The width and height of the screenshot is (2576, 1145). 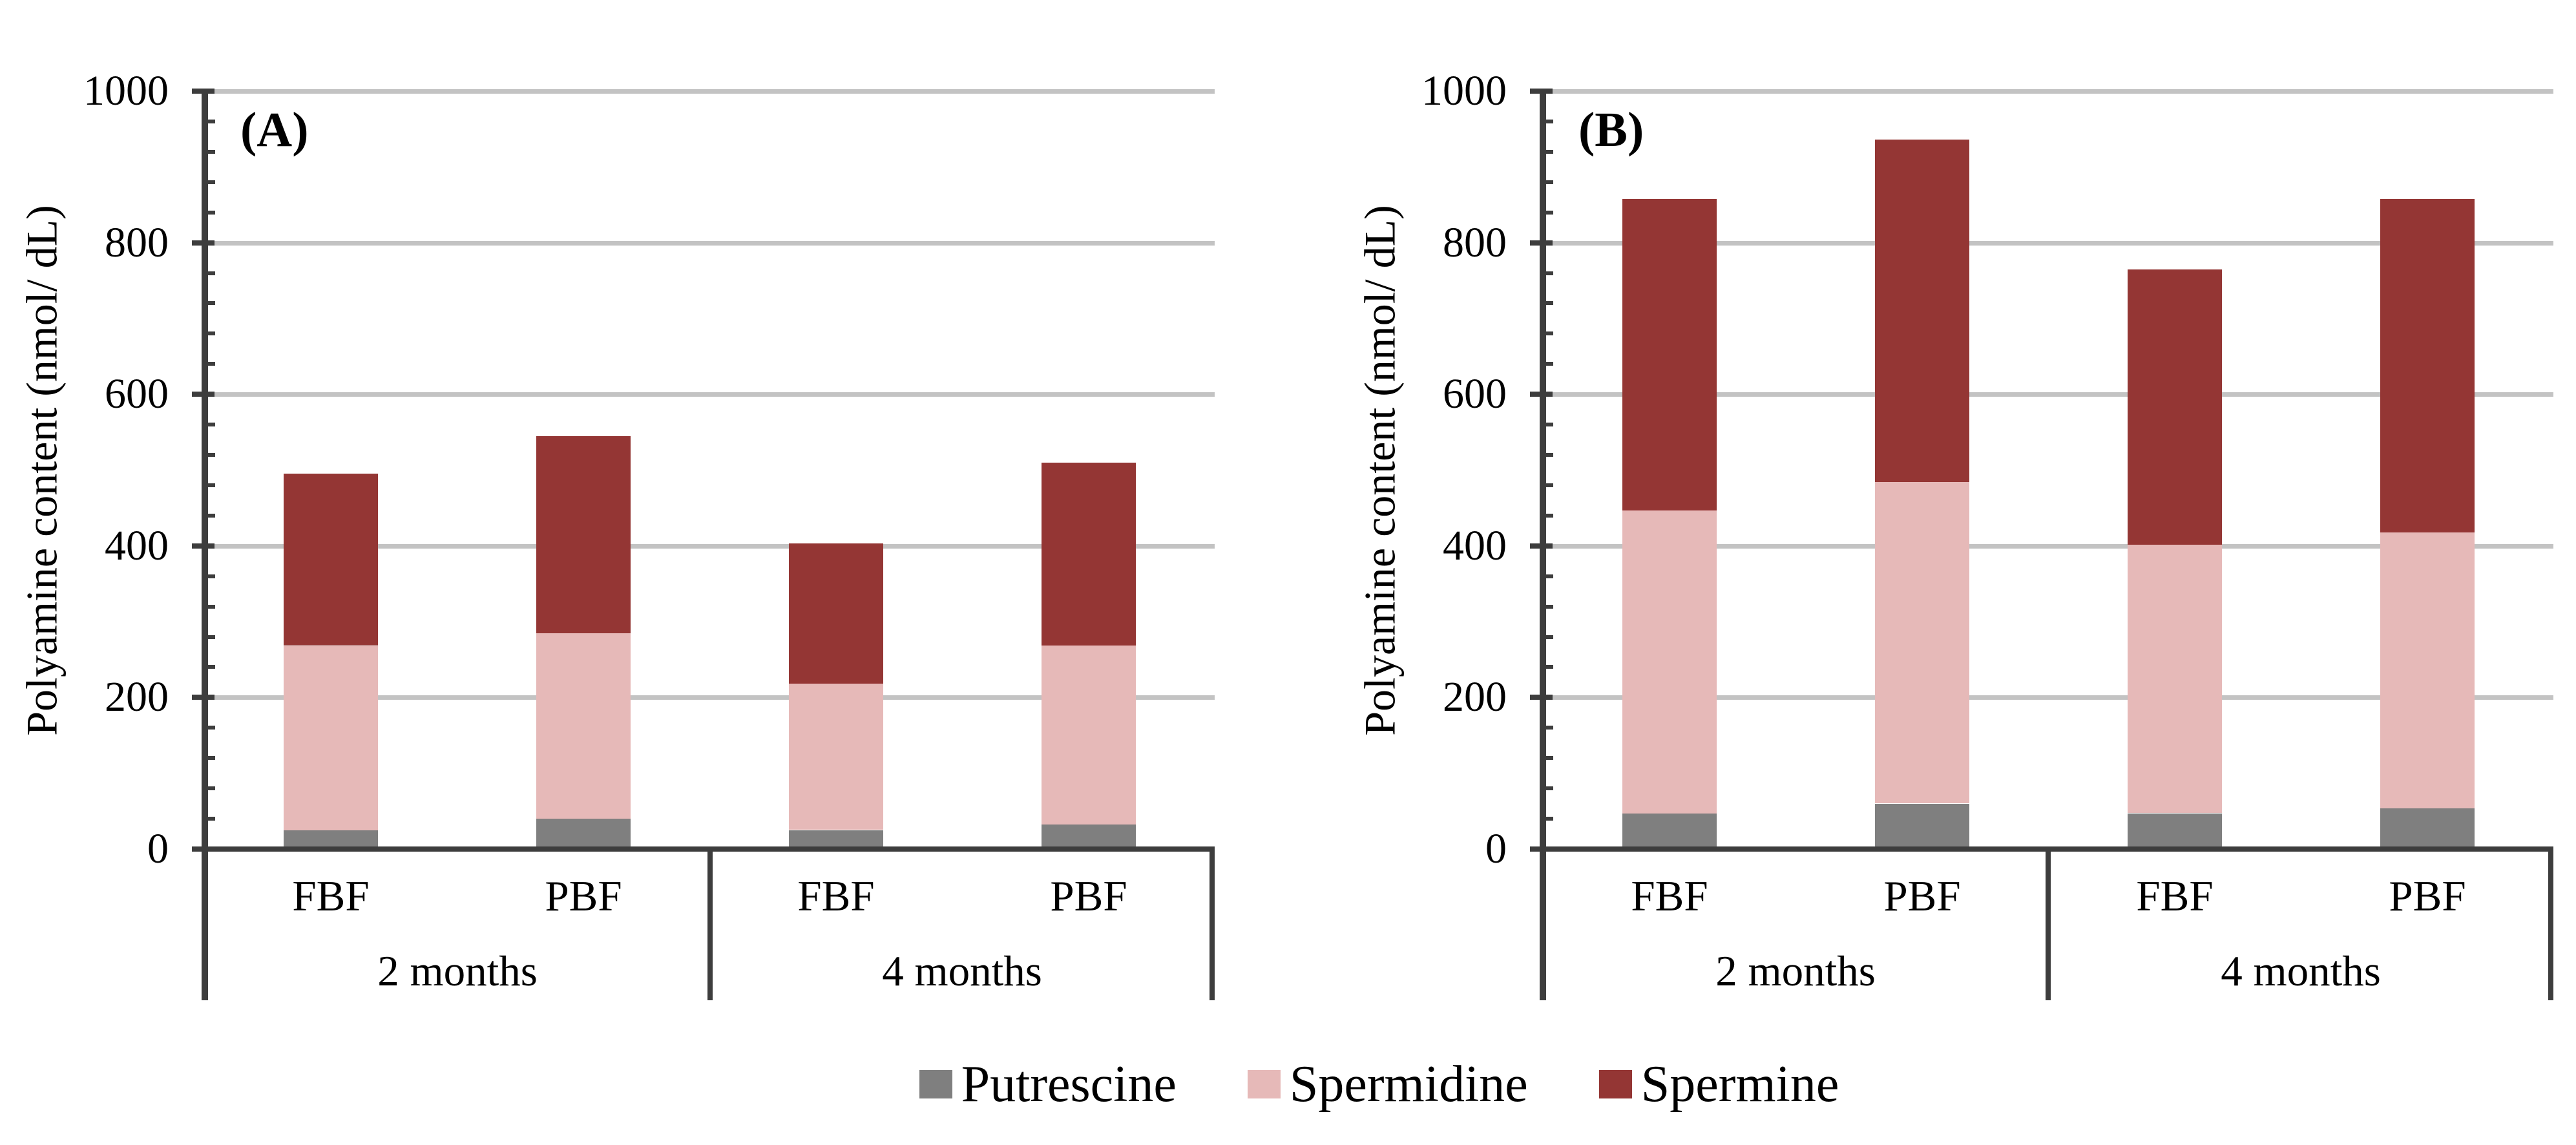 What do you see at coordinates (137, 394) in the screenshot?
I see `y-tick-label: 600` at bounding box center [137, 394].